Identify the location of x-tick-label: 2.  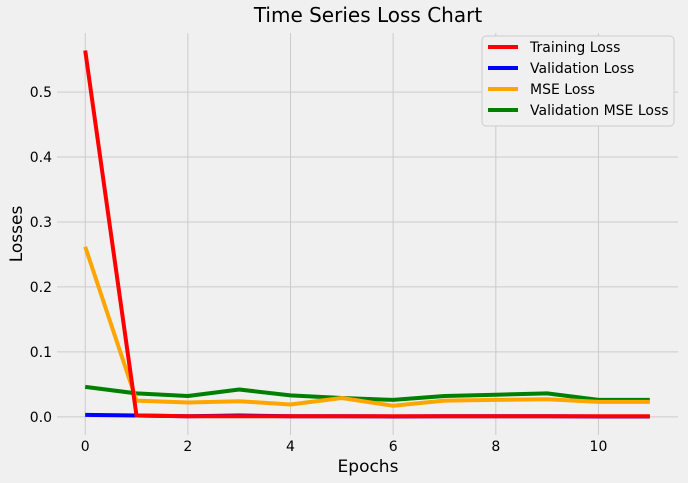
(187, 447).